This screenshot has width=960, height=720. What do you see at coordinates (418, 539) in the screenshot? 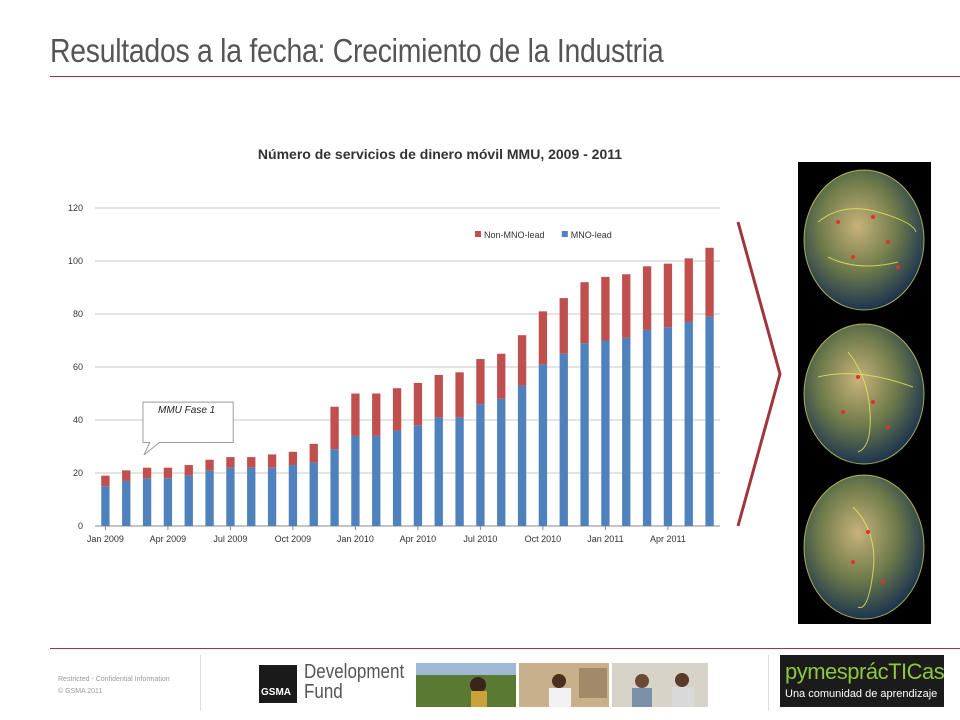
I see `x-tick-label: Apr 2010` at bounding box center [418, 539].